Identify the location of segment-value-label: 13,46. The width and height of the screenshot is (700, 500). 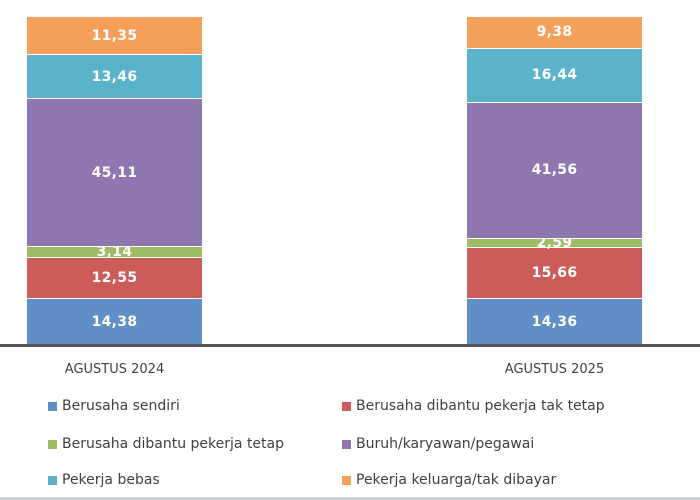
(114, 76).